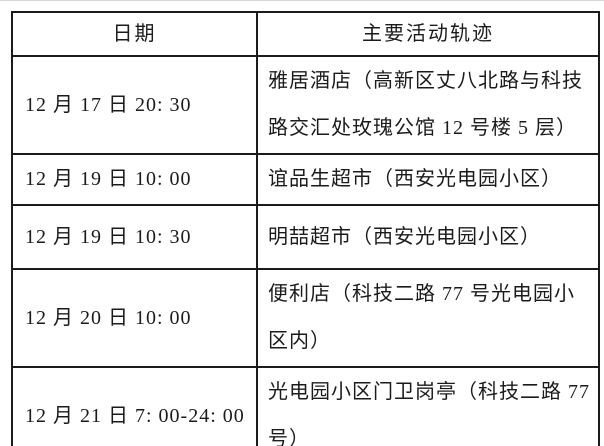  I want to click on track-cell: 明喆超市（西安光电园小区）, so click(428, 237).